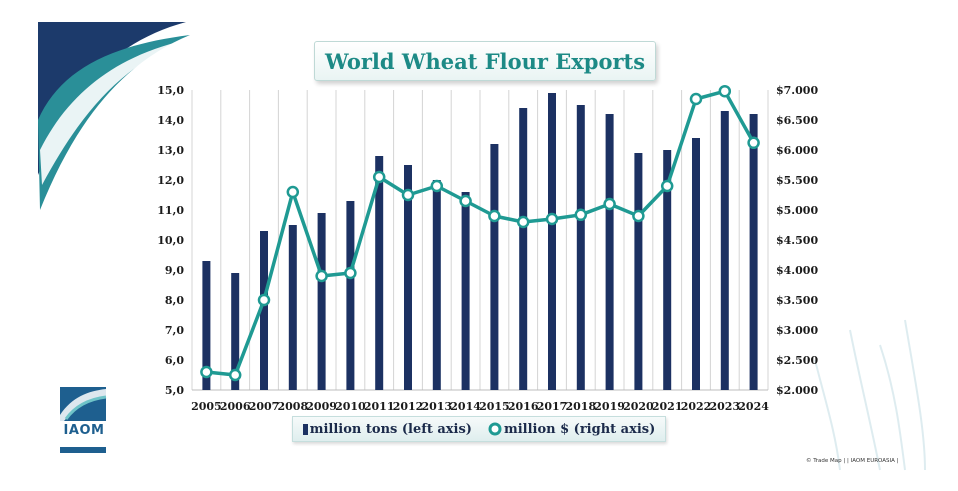 The image size is (958, 491). Describe the element at coordinates (465, 406) in the screenshot. I see `x-tick-label: 2014` at that location.